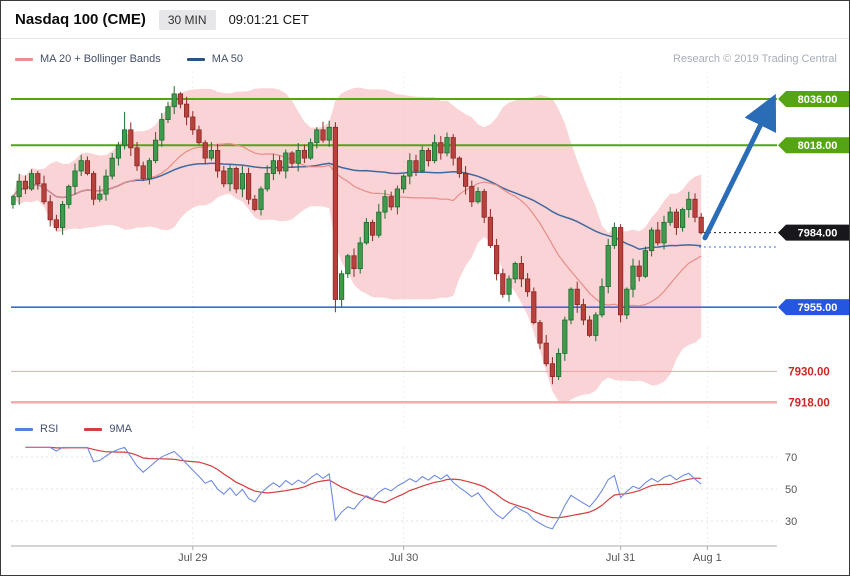 This screenshot has height=576, width=850. What do you see at coordinates (791, 490) in the screenshot?
I see `rsi-level-label: 50` at bounding box center [791, 490].